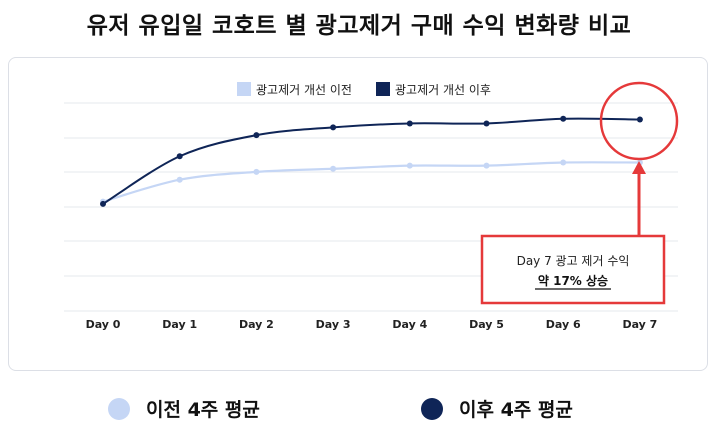 The width and height of the screenshot is (718, 430). I want to click on bottom-legend: 이전 4주 평균 이후 4주 평균, so click(359, 412).